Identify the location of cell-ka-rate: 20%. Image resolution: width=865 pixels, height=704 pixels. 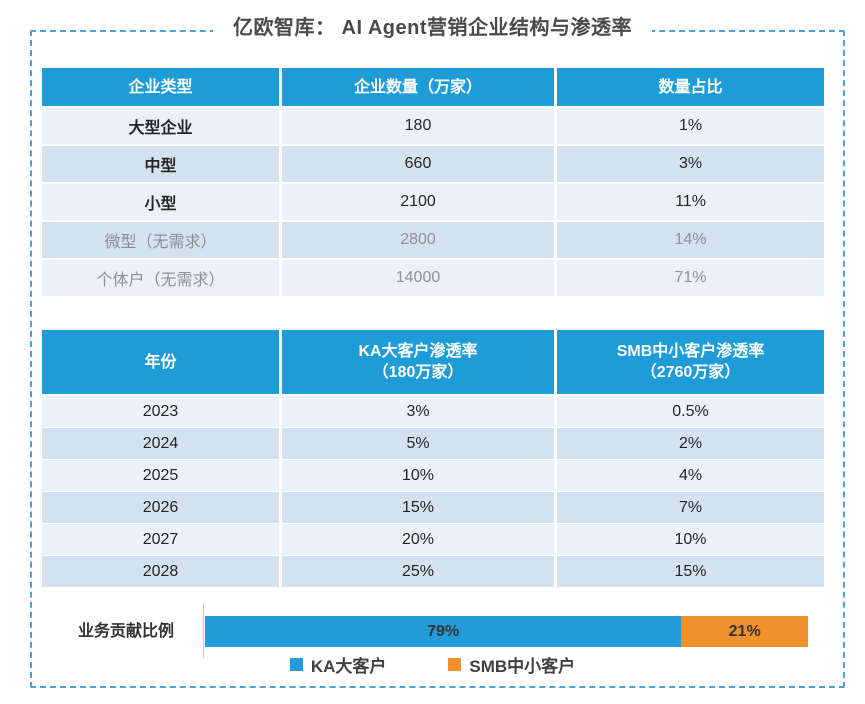
(418, 539).